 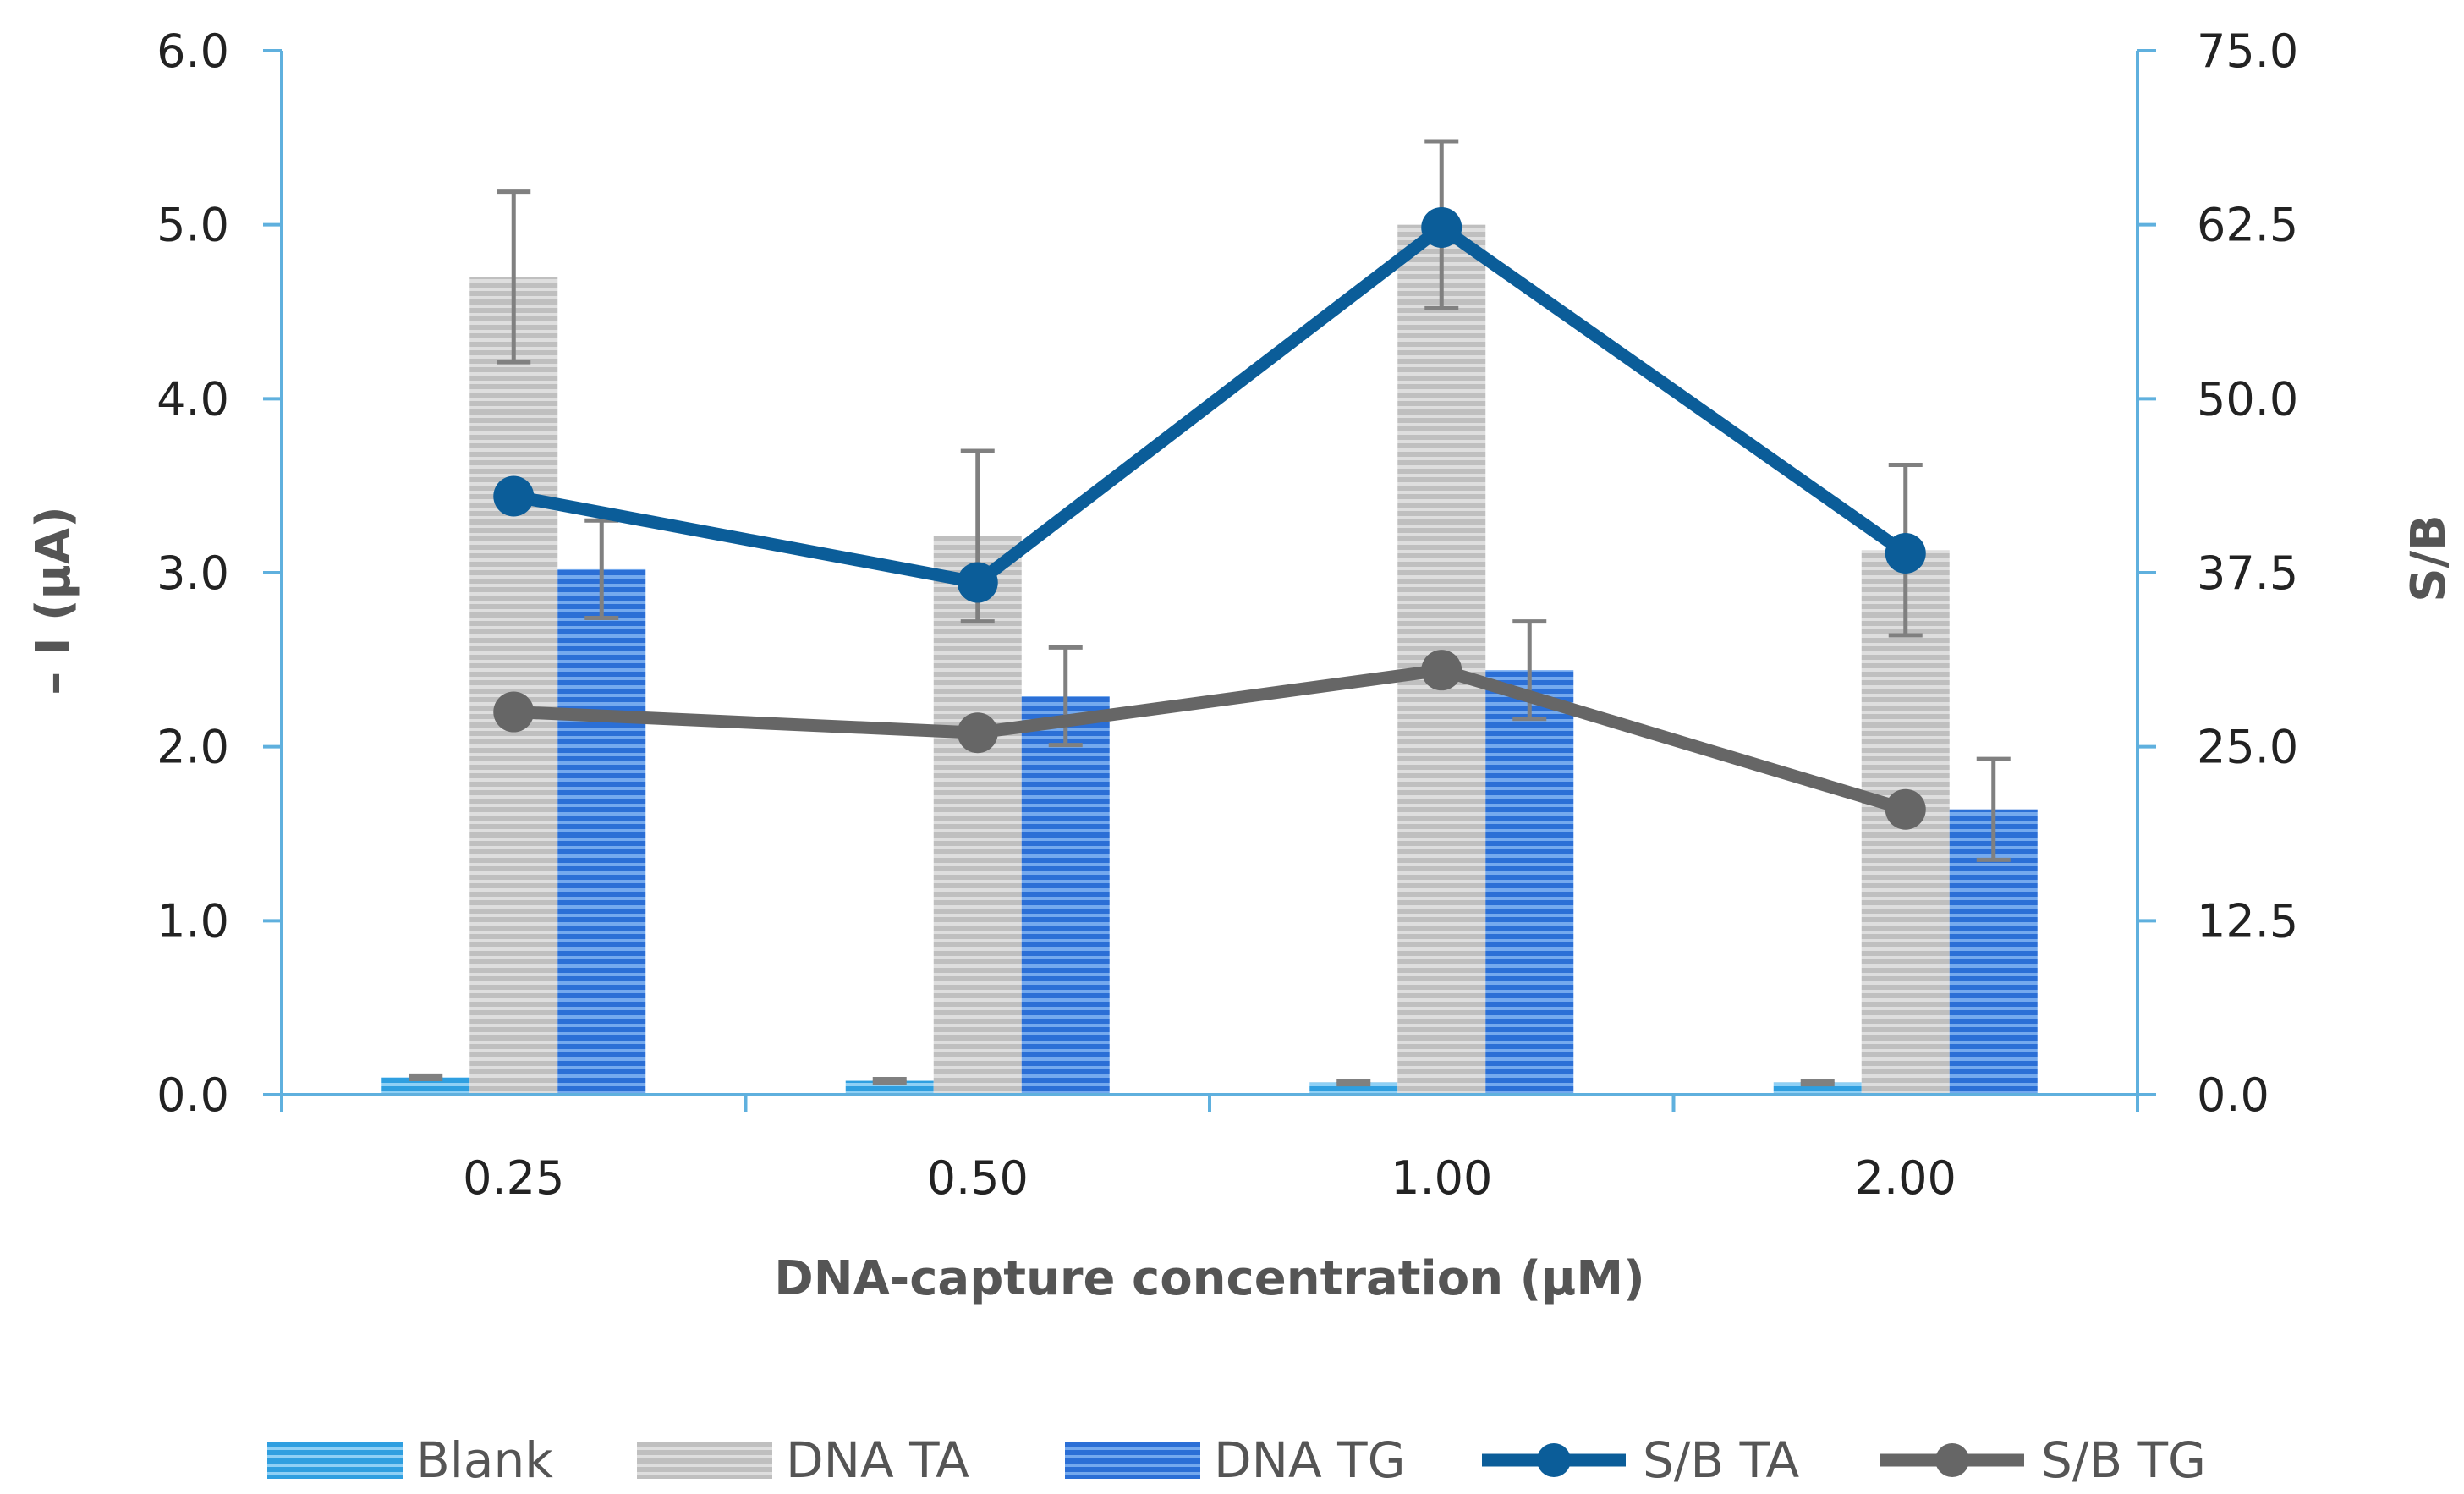 What do you see at coordinates (2429, 558) in the screenshot?
I see `y2-axis-title: S/B` at bounding box center [2429, 558].